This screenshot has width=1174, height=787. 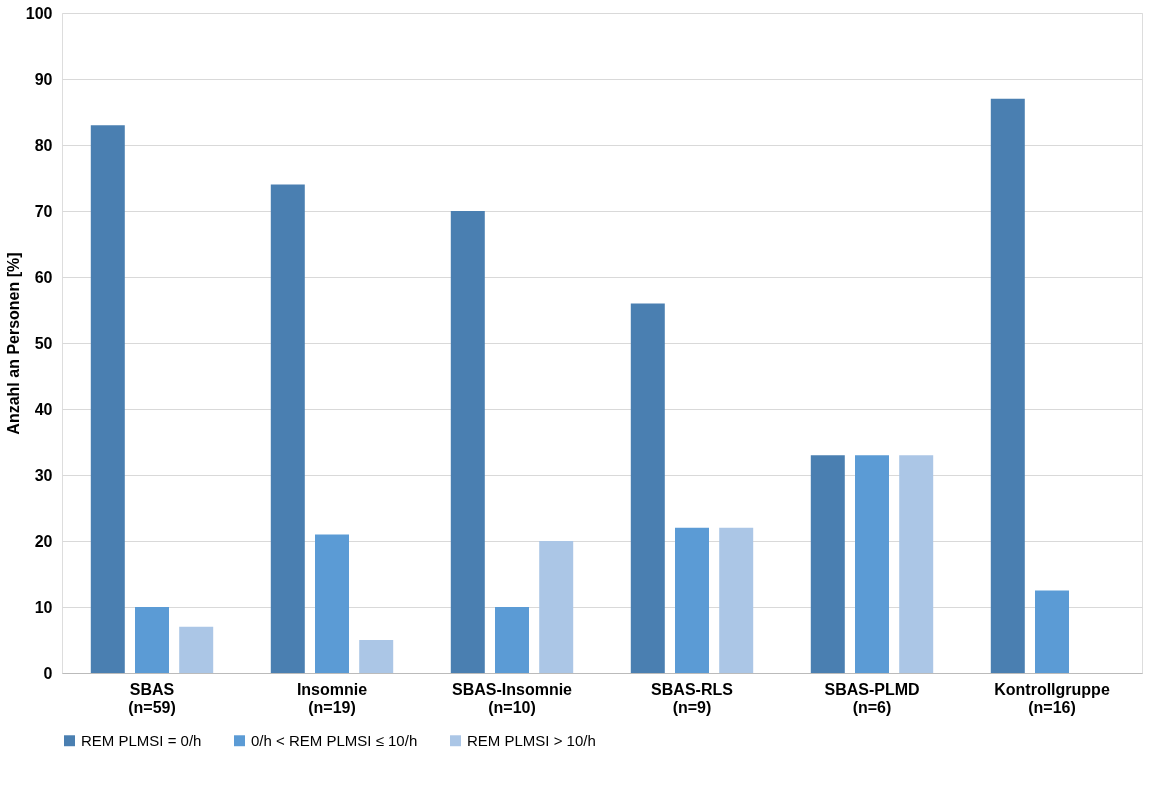 I want to click on legend-label: 0/h < REM PLMSI ≤ 10/h, so click(x=334, y=740).